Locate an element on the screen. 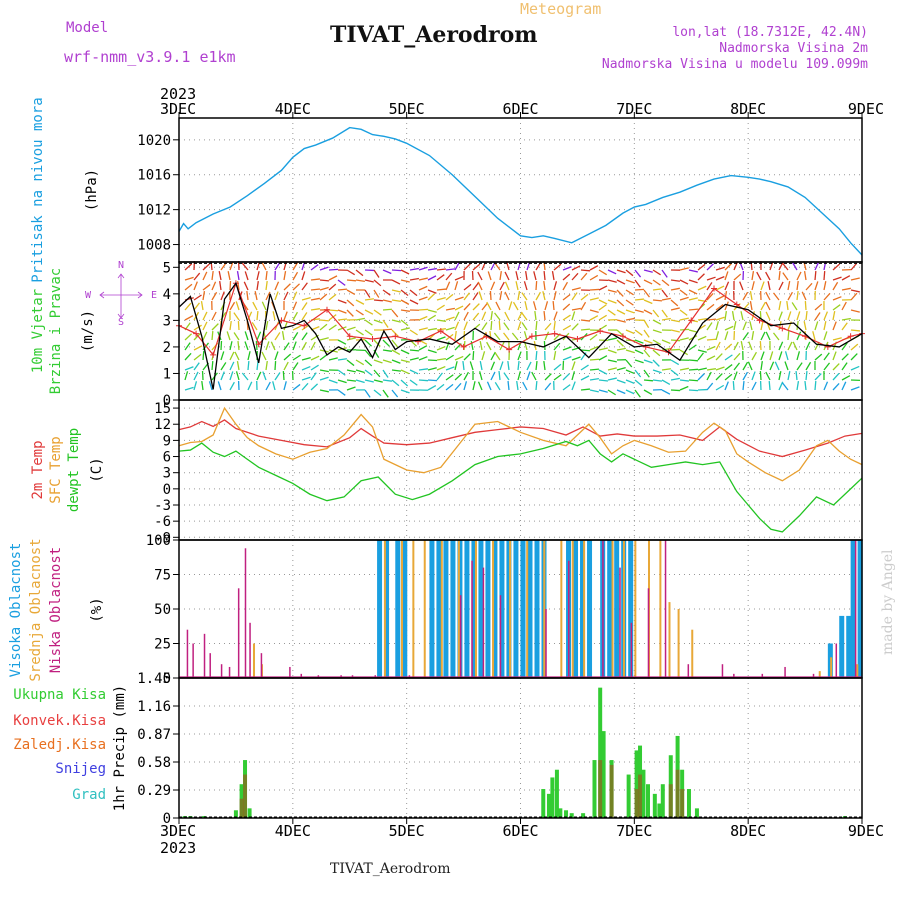  x-label-top-3: 6DEC is located at coordinates (520, 109).